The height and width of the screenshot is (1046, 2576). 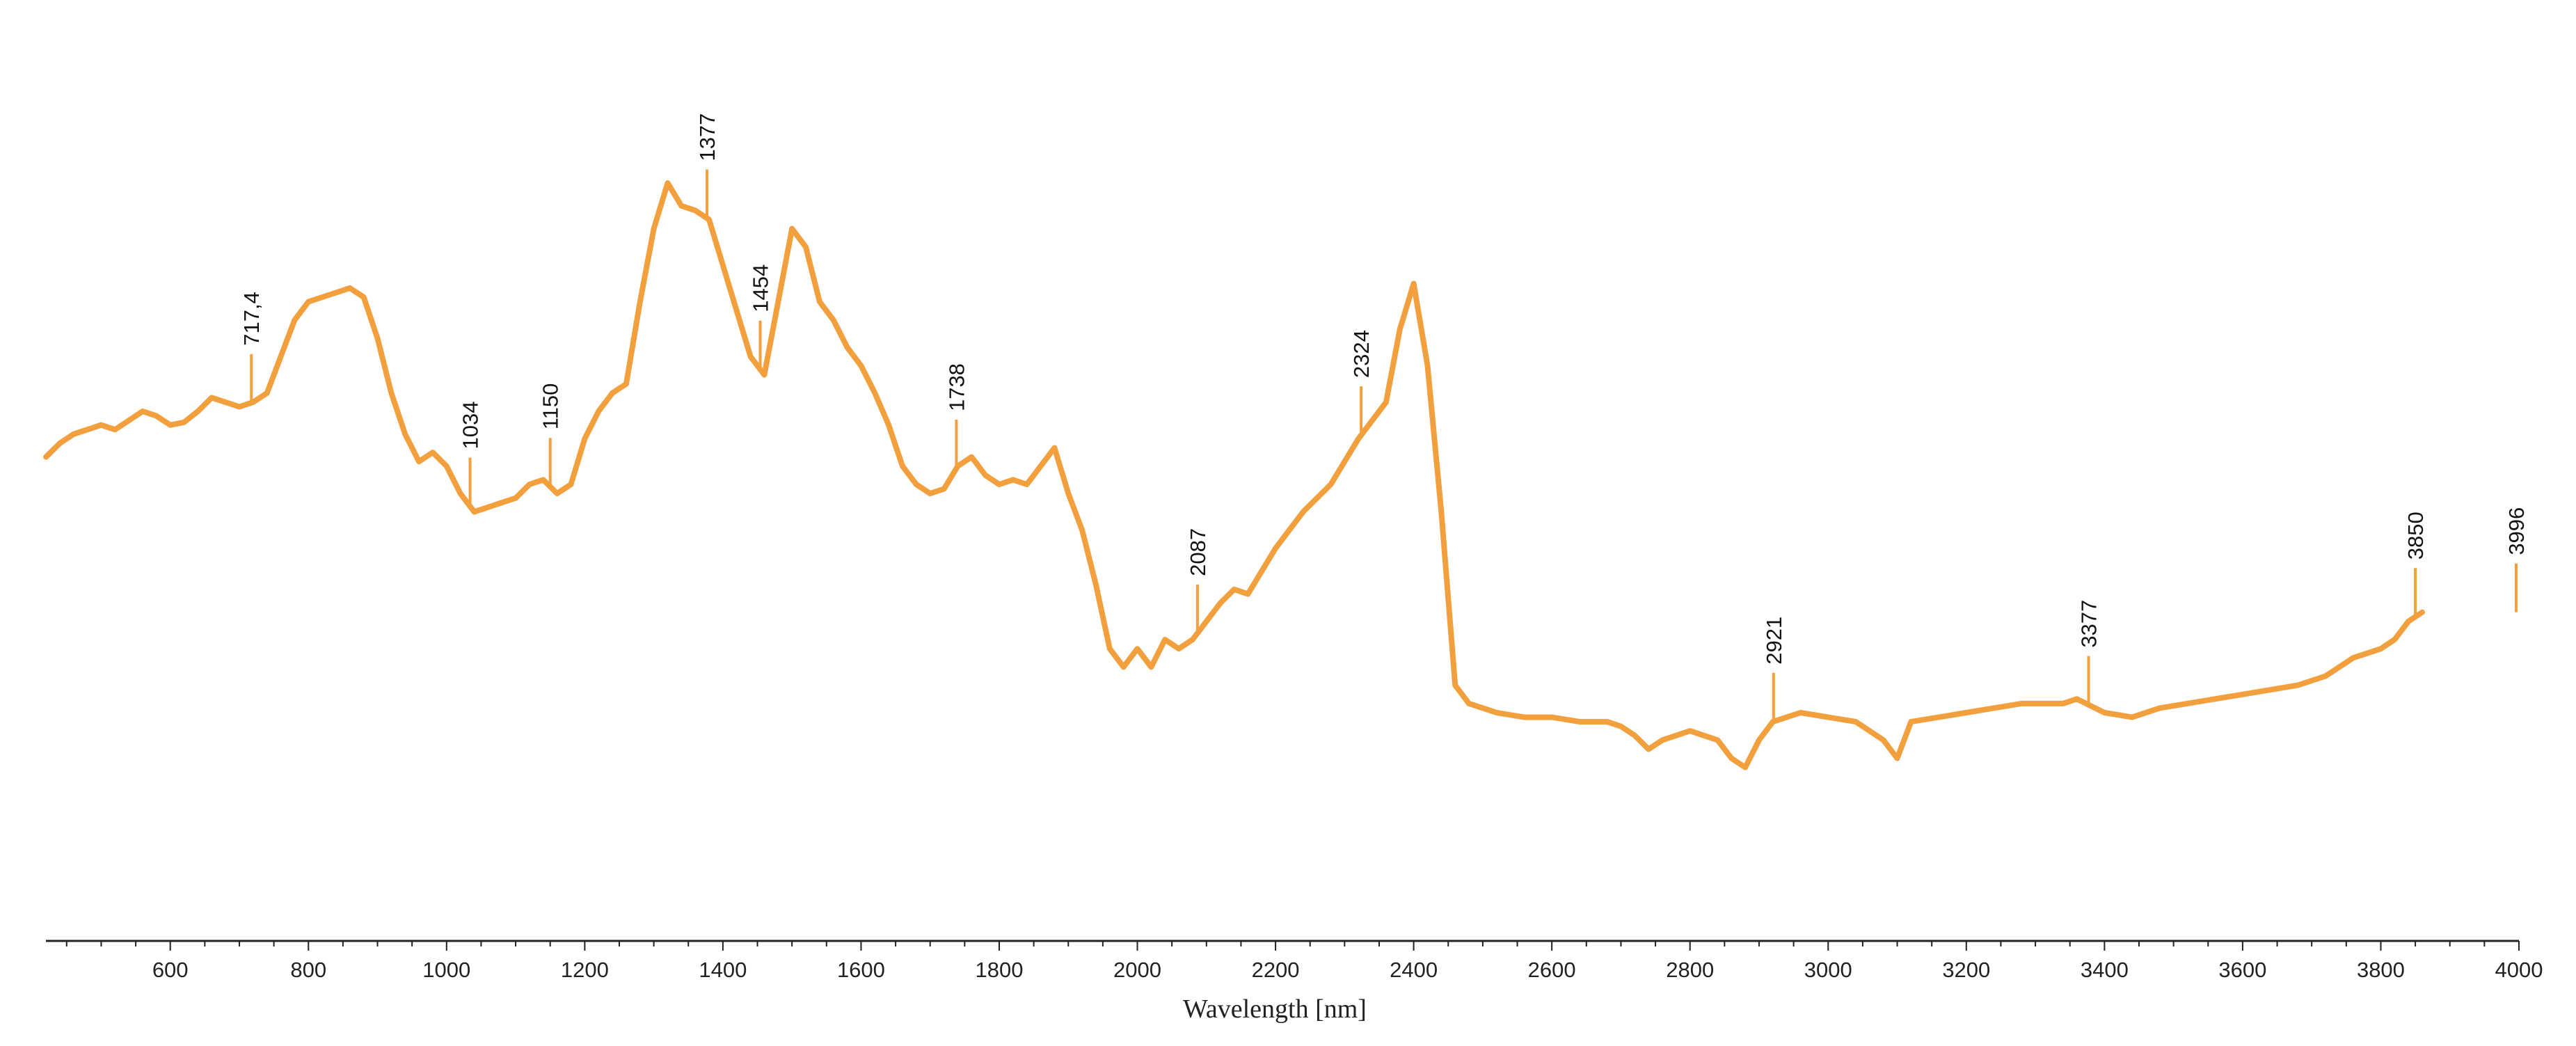 I want to click on peak-label: 1150, so click(x=551, y=406).